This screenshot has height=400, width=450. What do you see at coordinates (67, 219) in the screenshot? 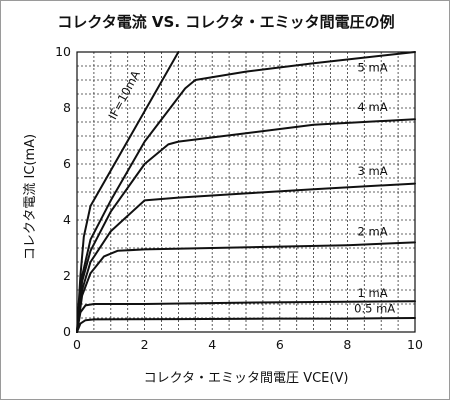
I see `y-tick-label: 4` at bounding box center [67, 219].